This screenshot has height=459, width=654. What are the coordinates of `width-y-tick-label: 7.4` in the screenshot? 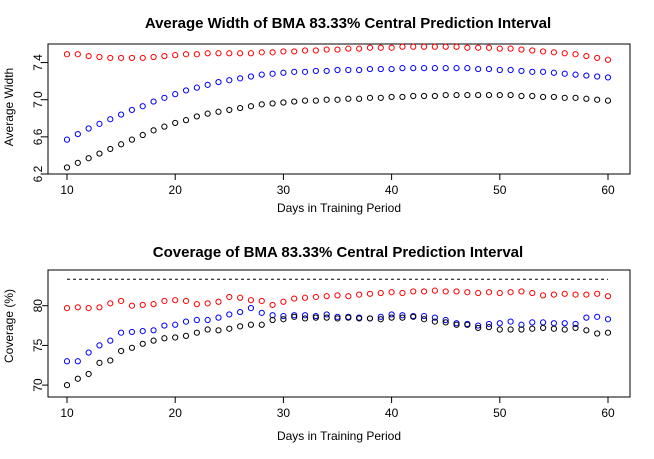 It's located at (38, 62).